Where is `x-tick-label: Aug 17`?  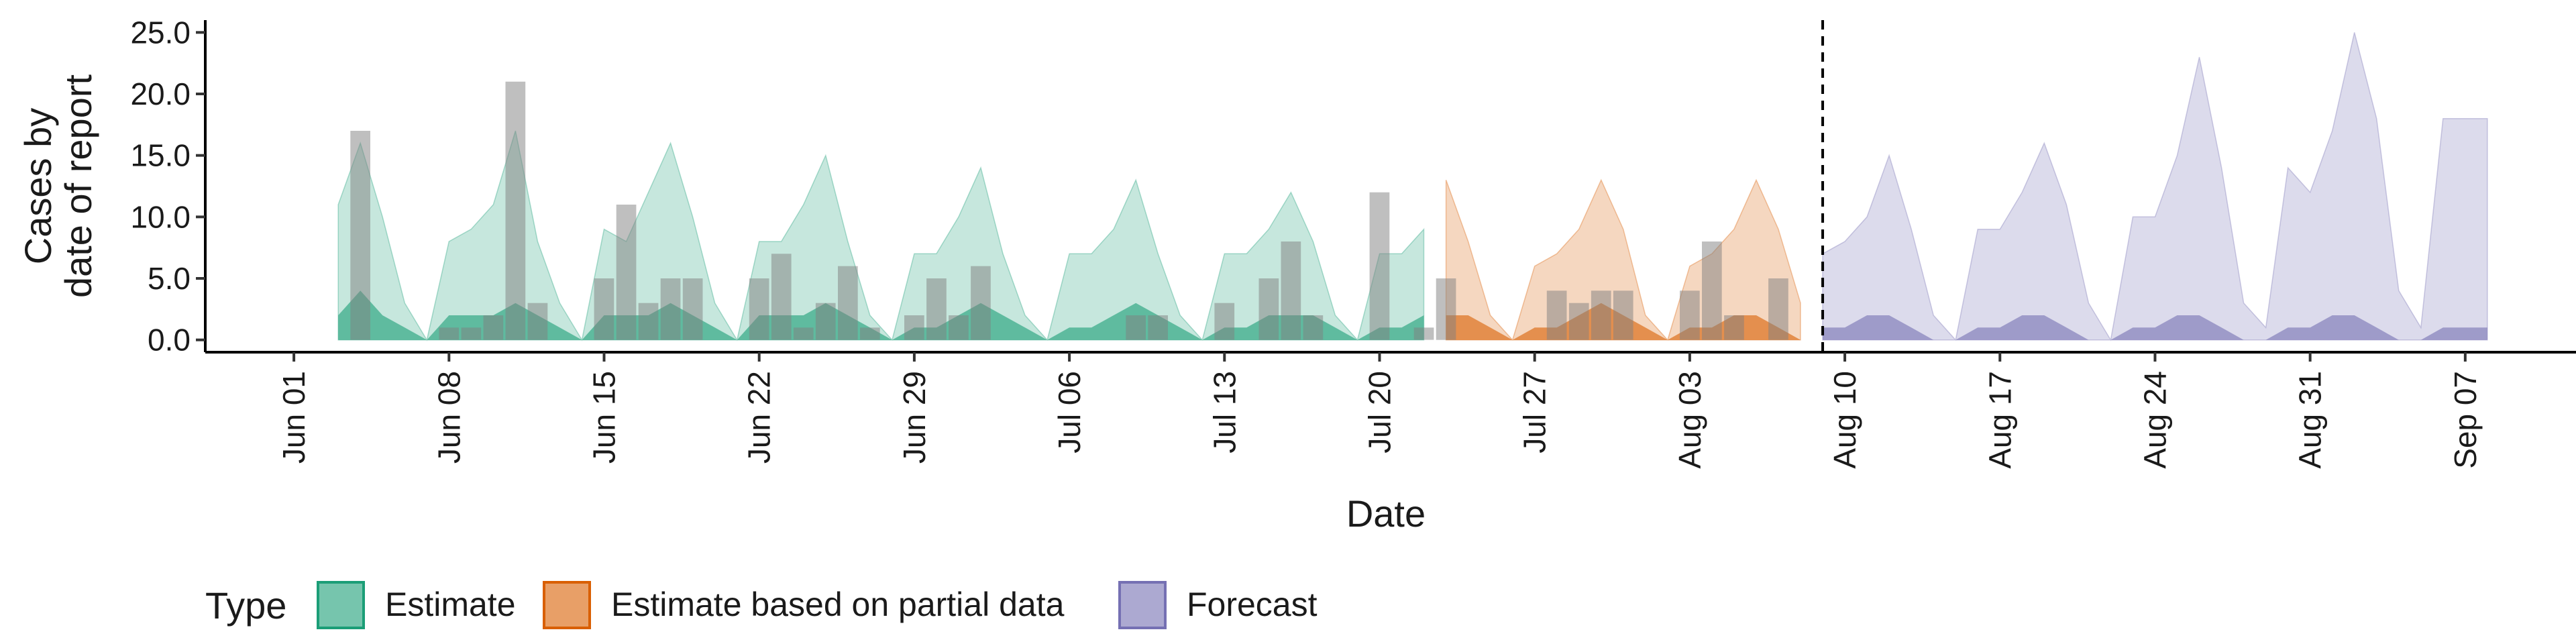 x-tick-label: Aug 17 is located at coordinates (1999, 420).